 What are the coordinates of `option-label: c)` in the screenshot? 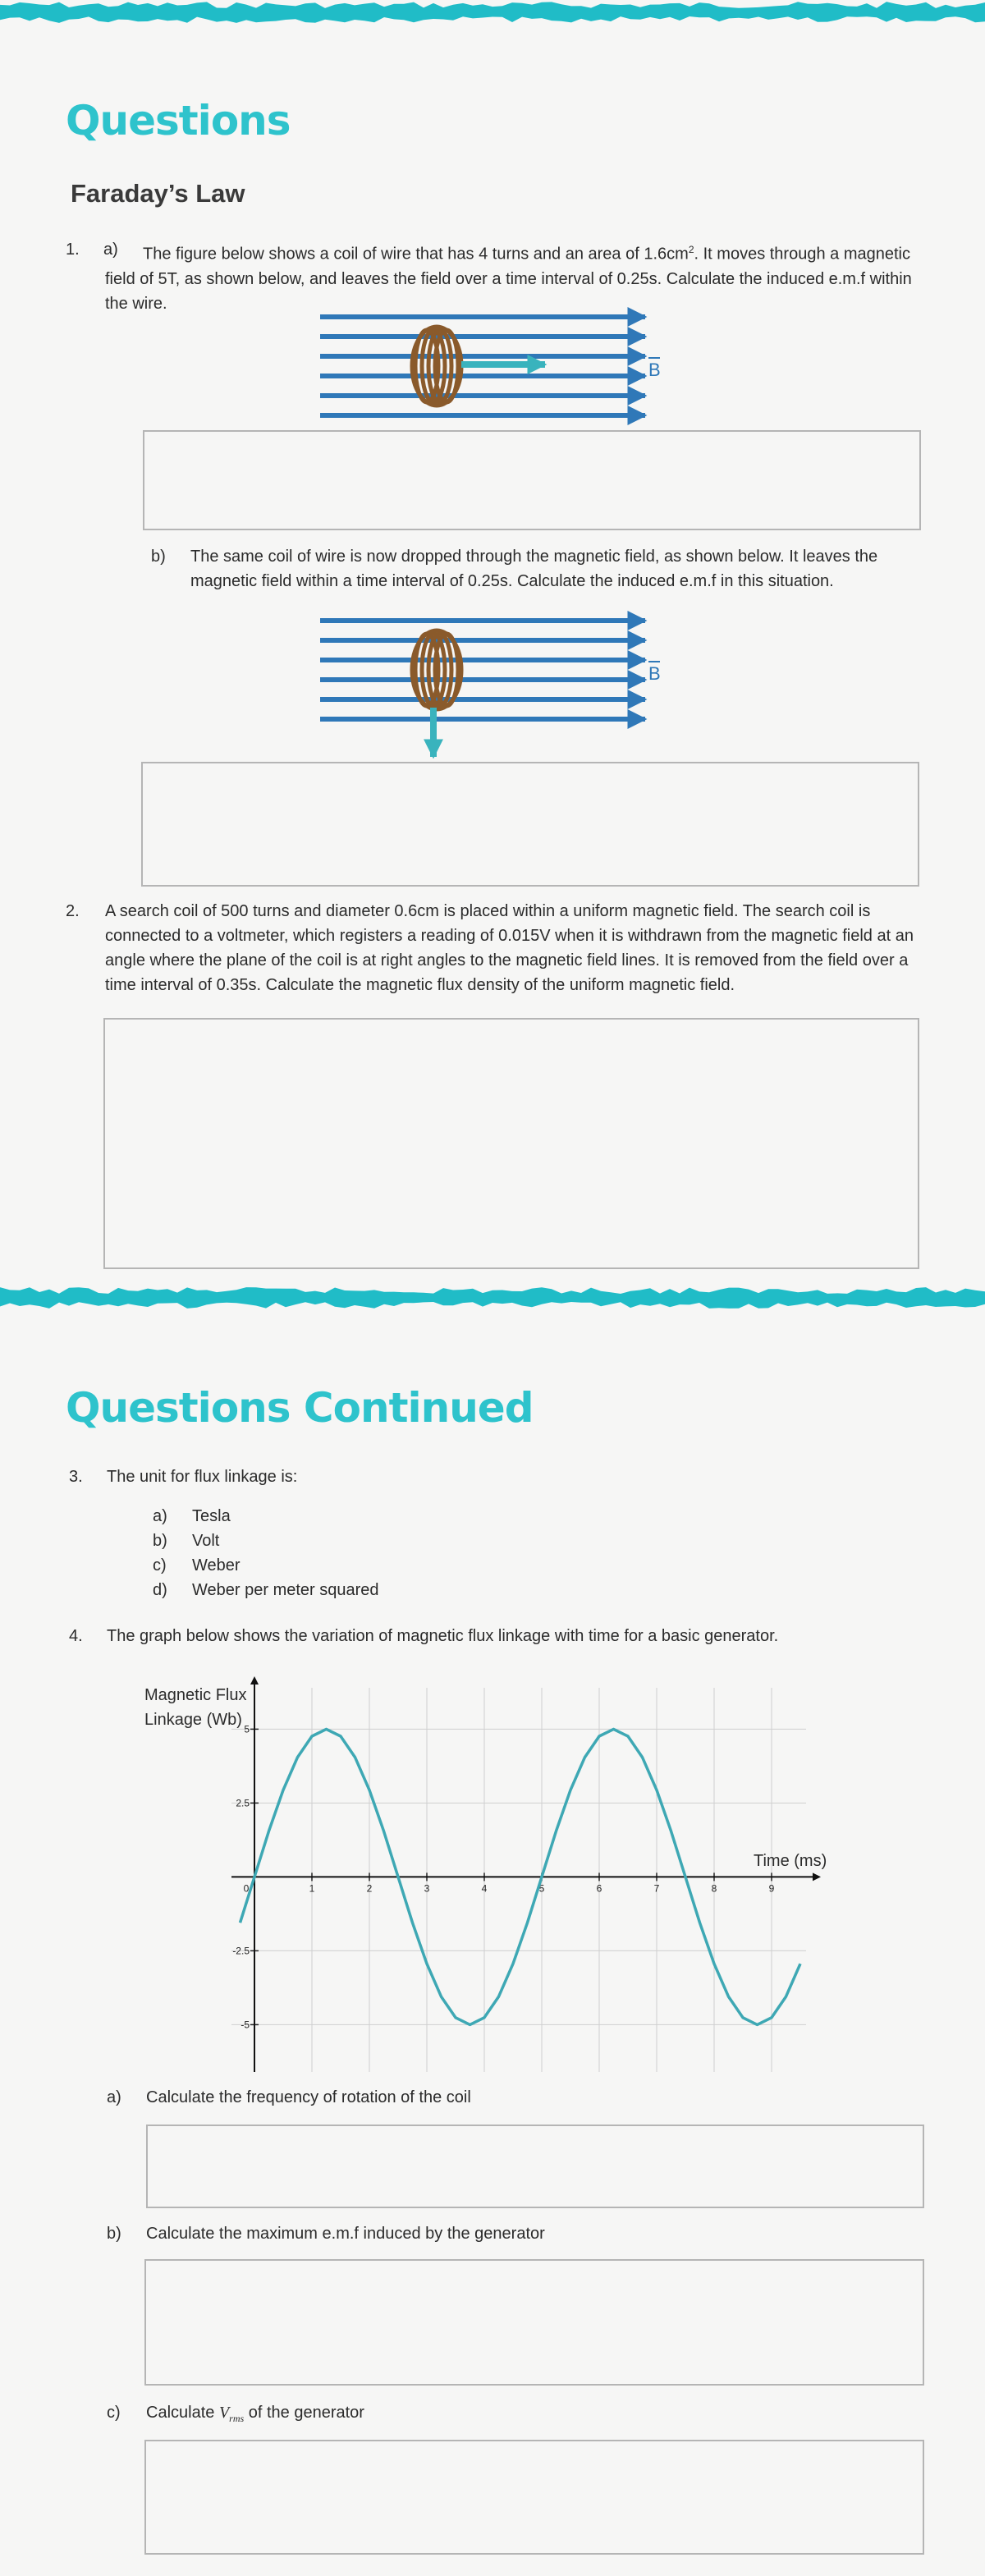 It's located at (160, 1565).